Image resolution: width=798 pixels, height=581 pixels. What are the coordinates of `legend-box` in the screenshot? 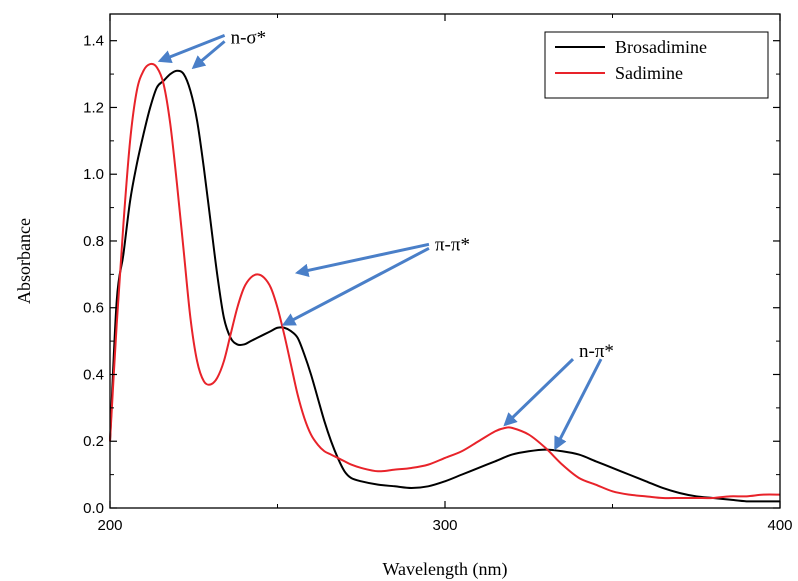 It's located at (656, 65).